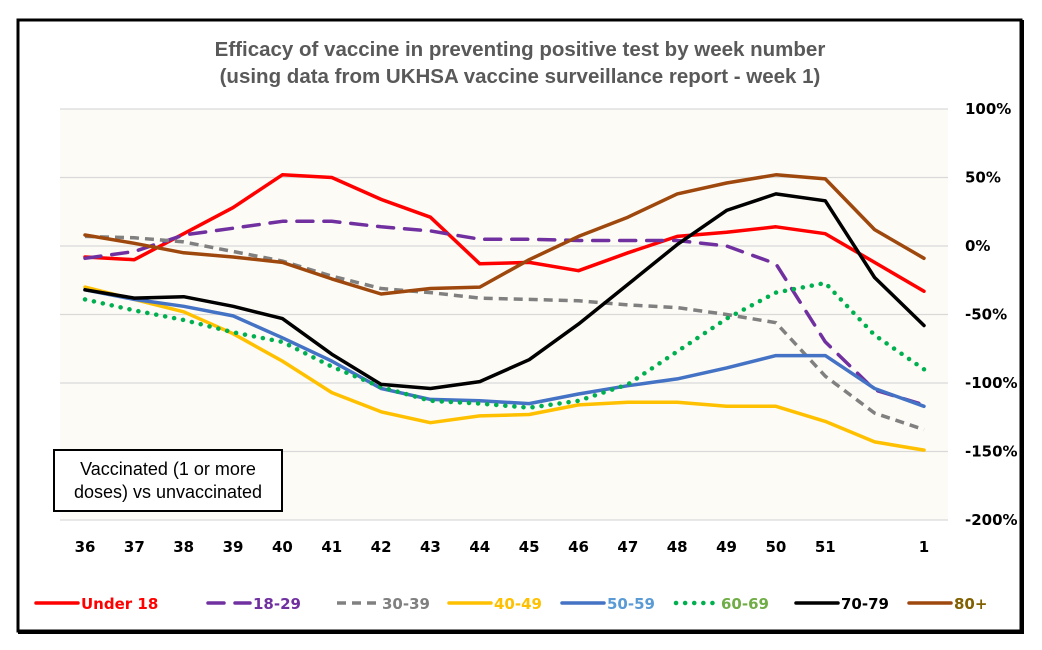  I want to click on y-tick-label: -150%, so click(991, 452).